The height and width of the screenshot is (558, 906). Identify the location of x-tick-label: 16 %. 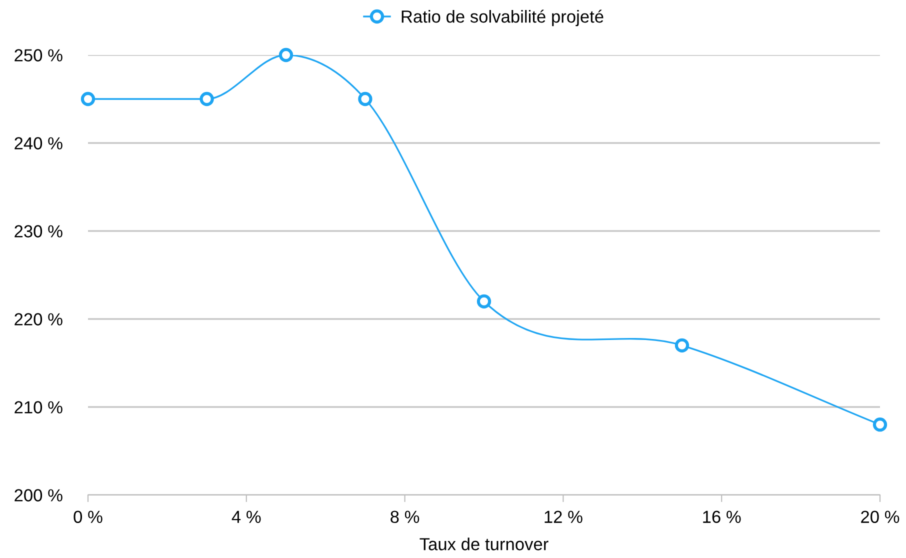
(722, 517).